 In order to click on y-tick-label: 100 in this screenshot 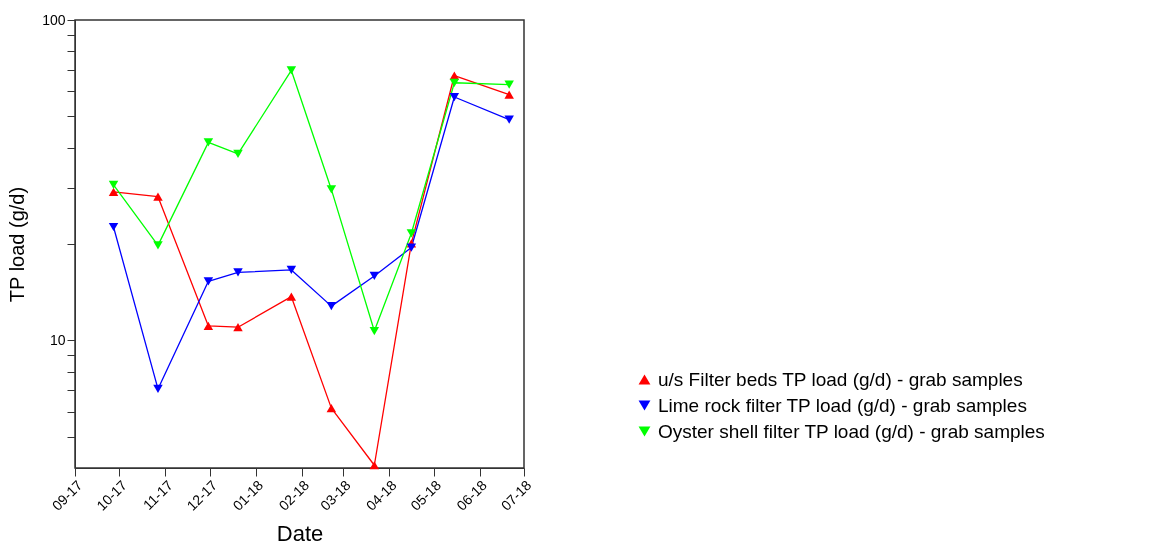, I will do `click(54, 19)`.